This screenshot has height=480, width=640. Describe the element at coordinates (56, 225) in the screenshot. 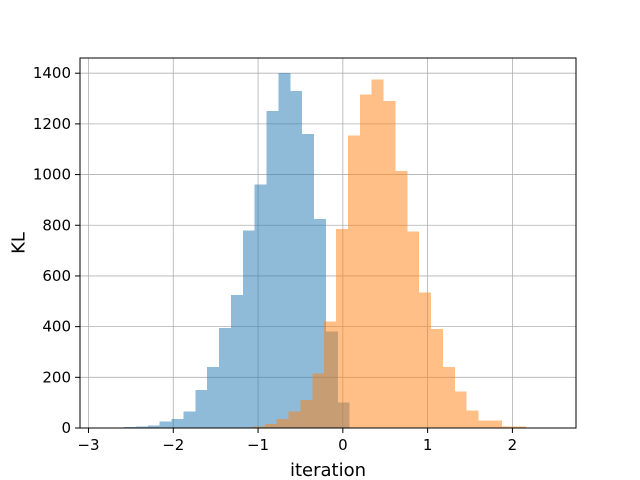

I see `y-tick-label: 800` at that location.